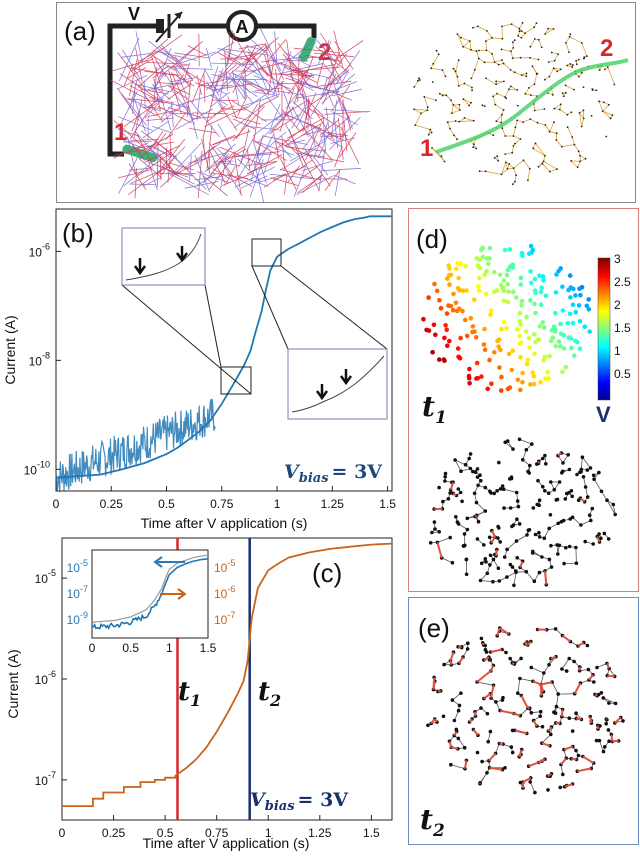  What do you see at coordinates (242, 27) in the screenshot?
I see `ammeter-label: A` at bounding box center [242, 27].